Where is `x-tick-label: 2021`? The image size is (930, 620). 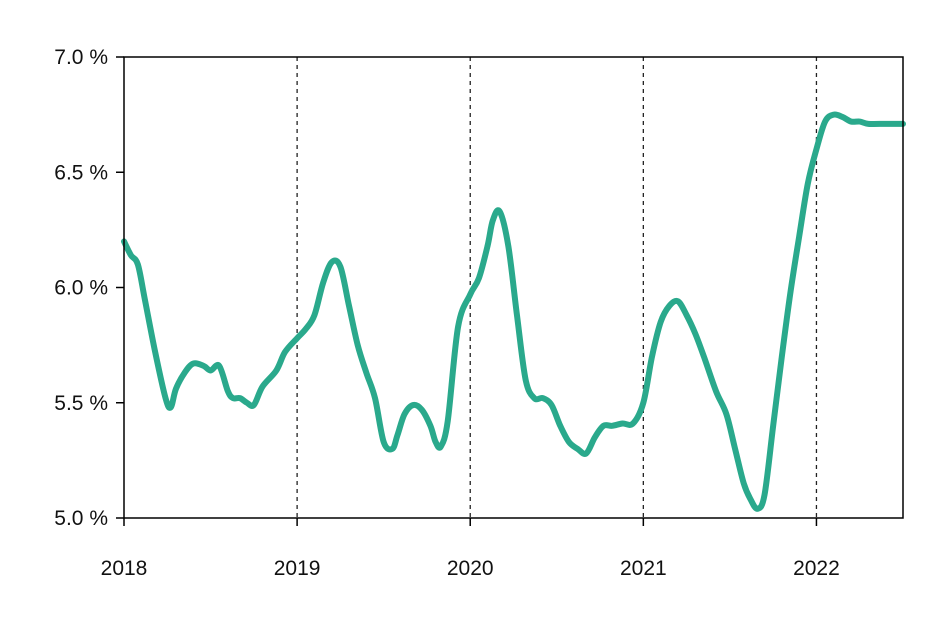 x-tick-label: 2021 is located at coordinates (643, 568).